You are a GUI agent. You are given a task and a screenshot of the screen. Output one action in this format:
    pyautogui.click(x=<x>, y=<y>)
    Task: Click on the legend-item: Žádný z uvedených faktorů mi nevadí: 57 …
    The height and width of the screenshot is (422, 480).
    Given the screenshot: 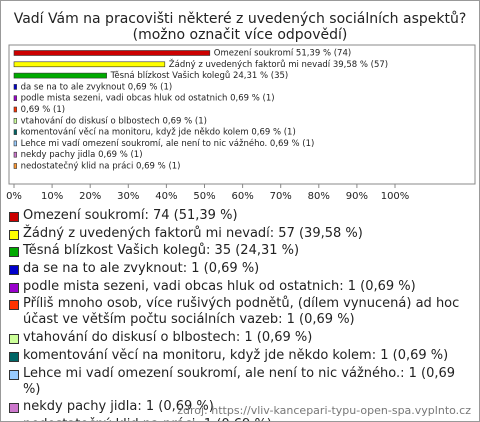 What is the action you would take?
    pyautogui.click(x=240, y=234)
    